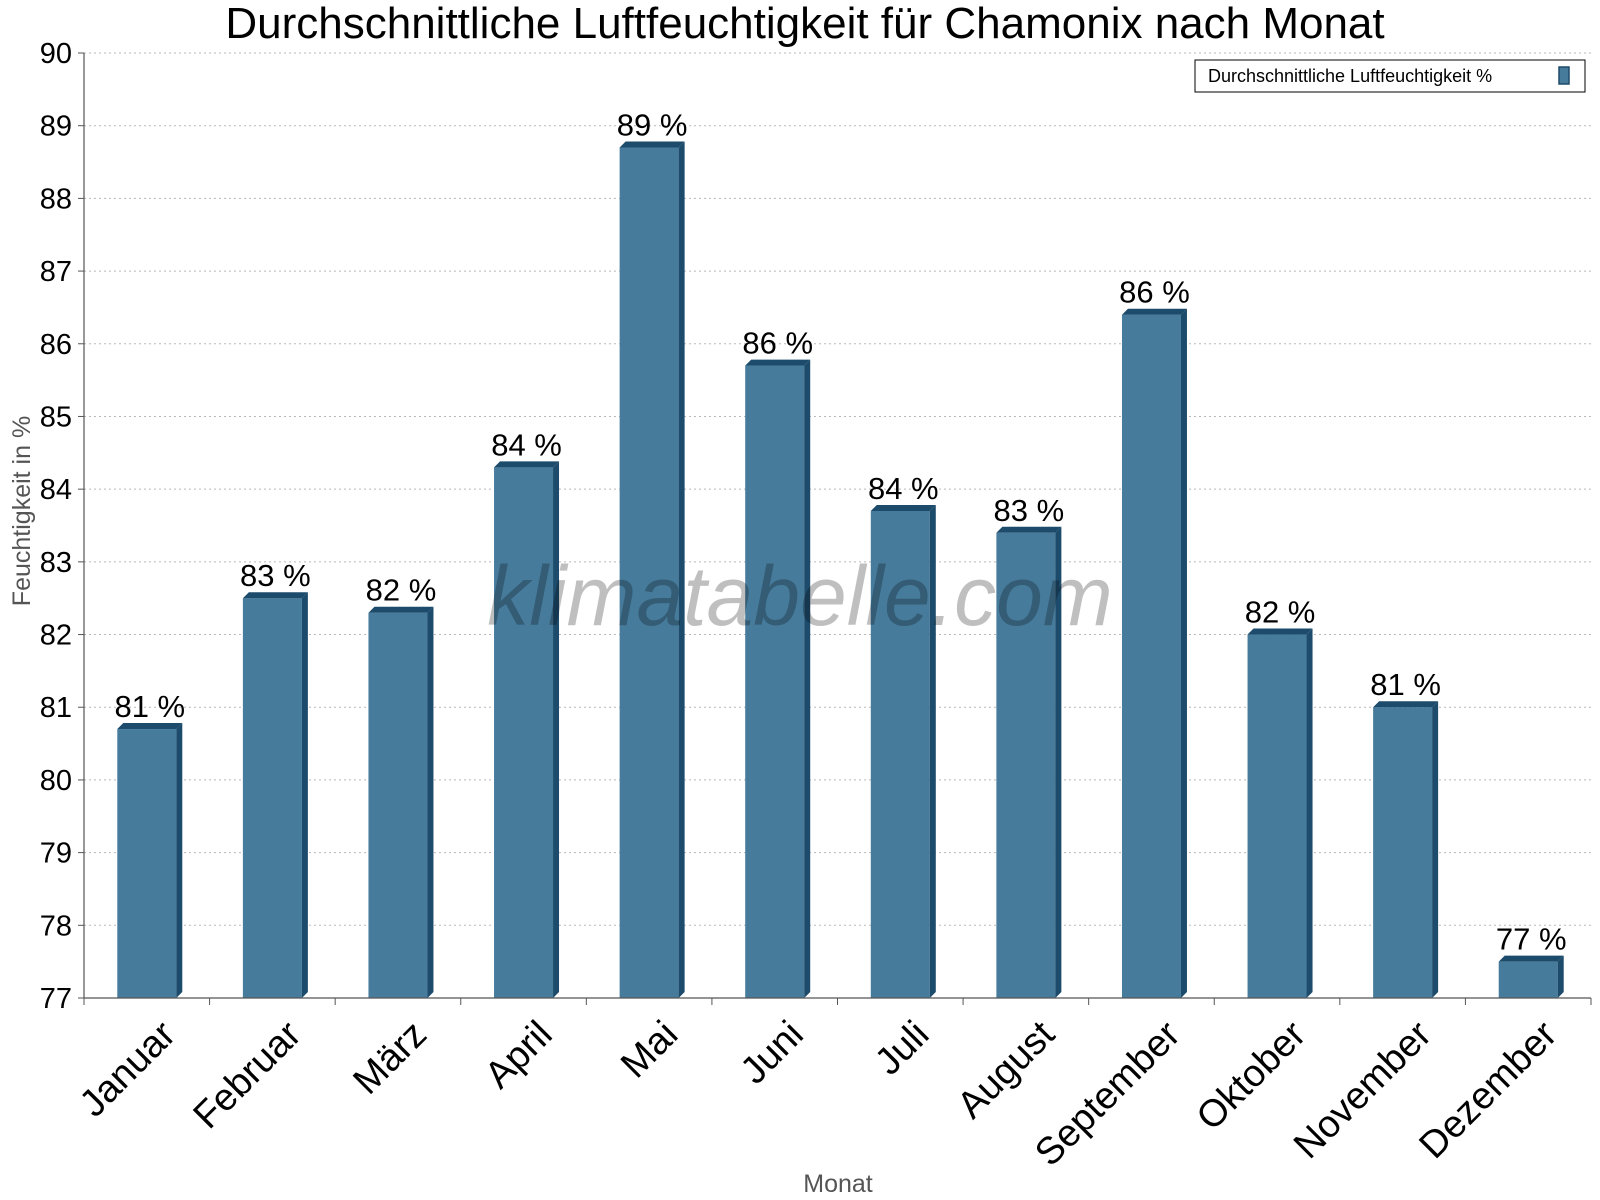  Describe the element at coordinates (652, 125) in the screenshot. I see `data-label: 89 %` at that location.